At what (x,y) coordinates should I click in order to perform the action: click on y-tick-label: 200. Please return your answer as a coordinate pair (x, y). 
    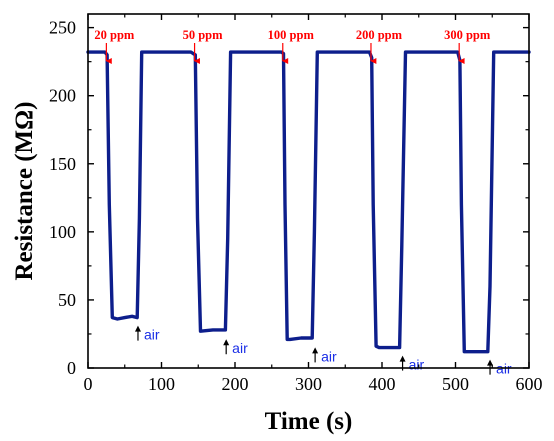
    Looking at the image, I should click on (62, 96).